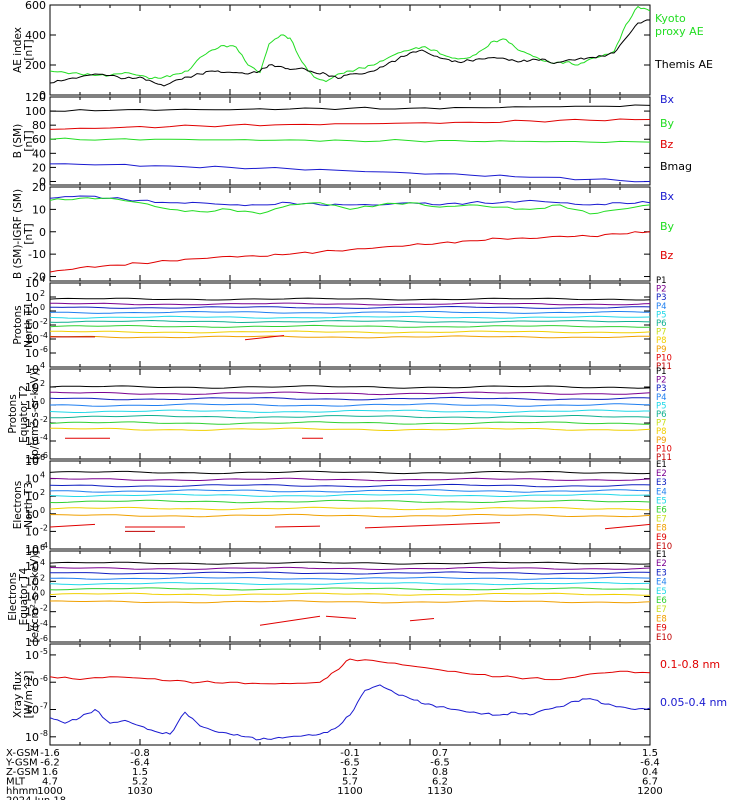 This screenshot has width=750, height=800. I want to click on legend-entry: E5, so click(661, 501).